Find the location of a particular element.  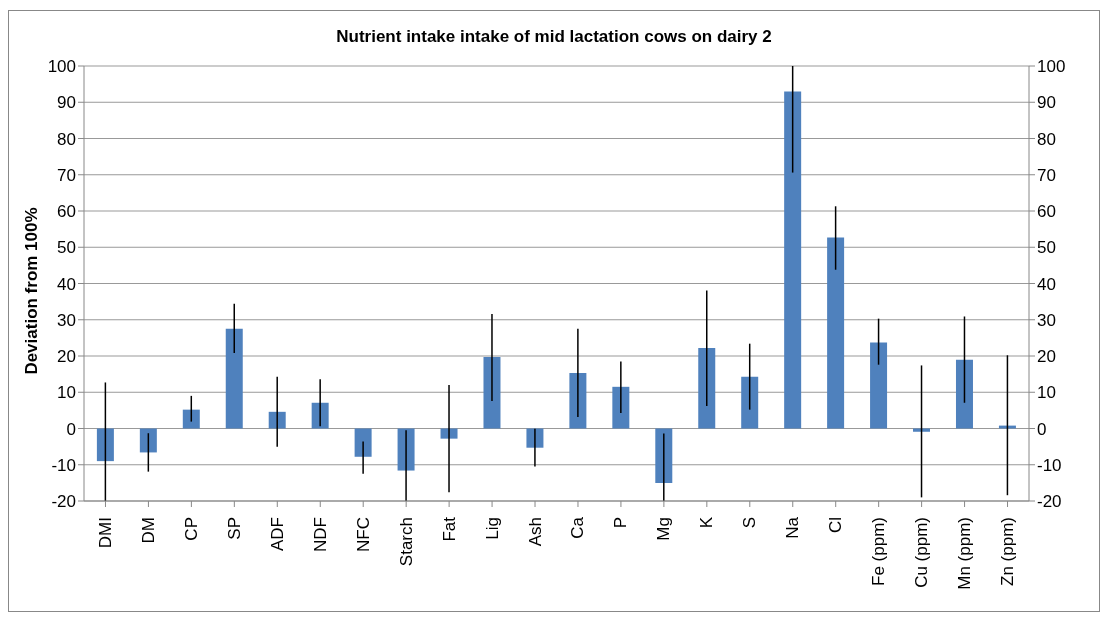

y2-tick-label: 60 is located at coordinates (1046, 212).